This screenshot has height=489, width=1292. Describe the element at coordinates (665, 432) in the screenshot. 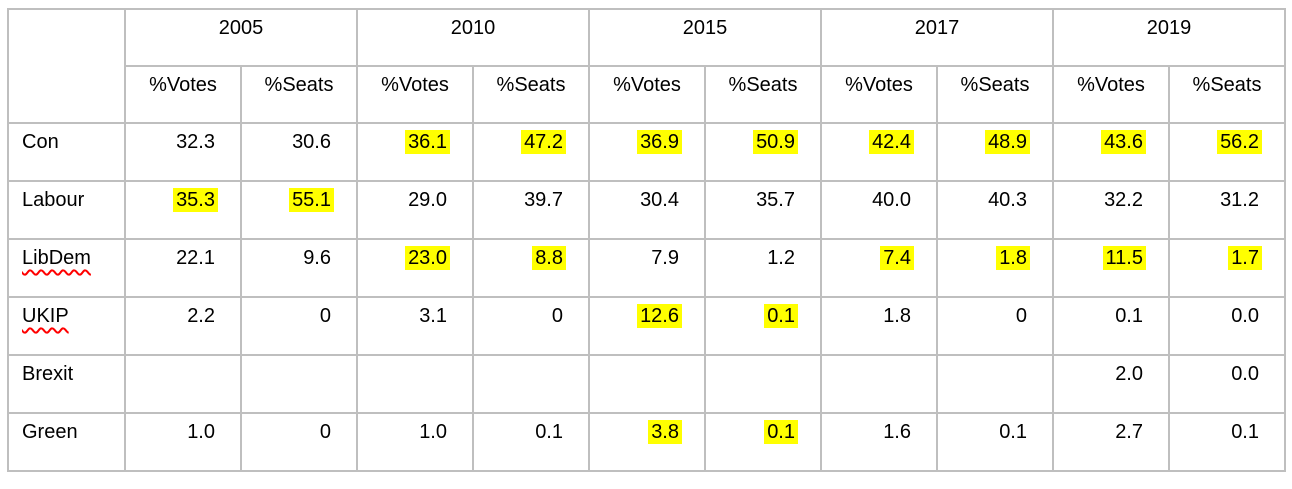

I see `highlighted-value: 3.8` at that location.